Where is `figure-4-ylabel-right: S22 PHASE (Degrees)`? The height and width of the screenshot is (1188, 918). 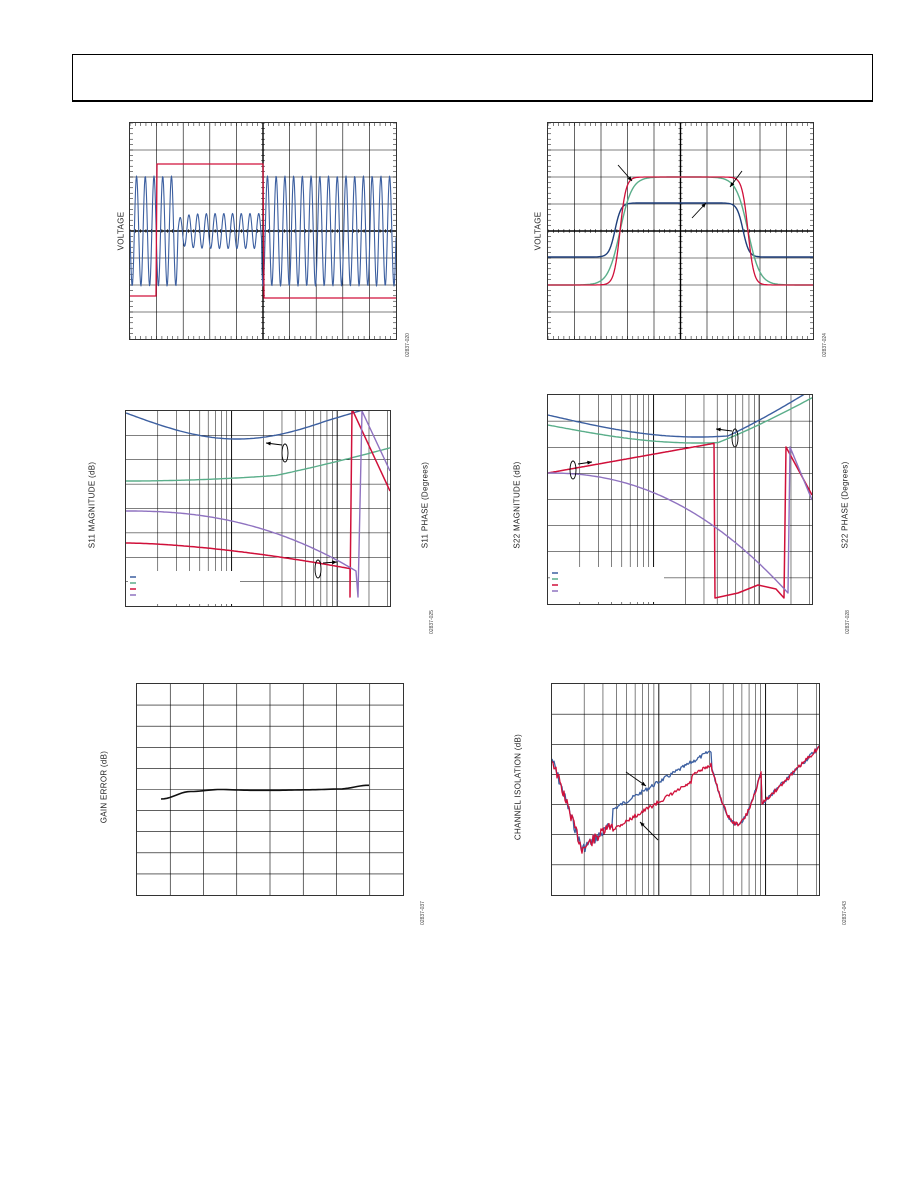 figure-4-ylabel-right: S22 PHASE (Degrees) is located at coordinates (845, 505).